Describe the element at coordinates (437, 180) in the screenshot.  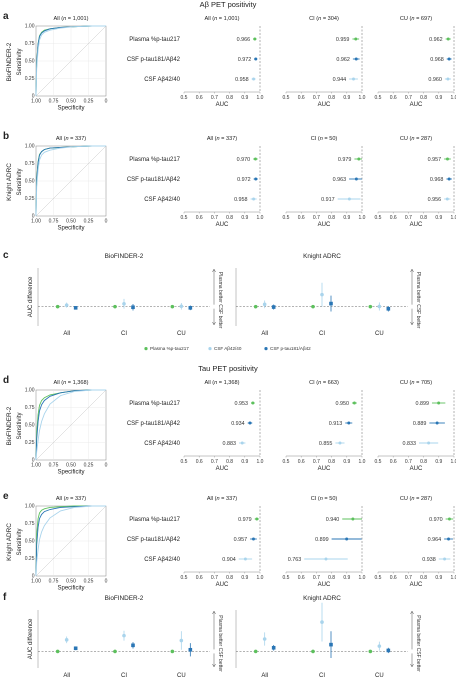
I see `forest-auc-label: 0.968` at that location.